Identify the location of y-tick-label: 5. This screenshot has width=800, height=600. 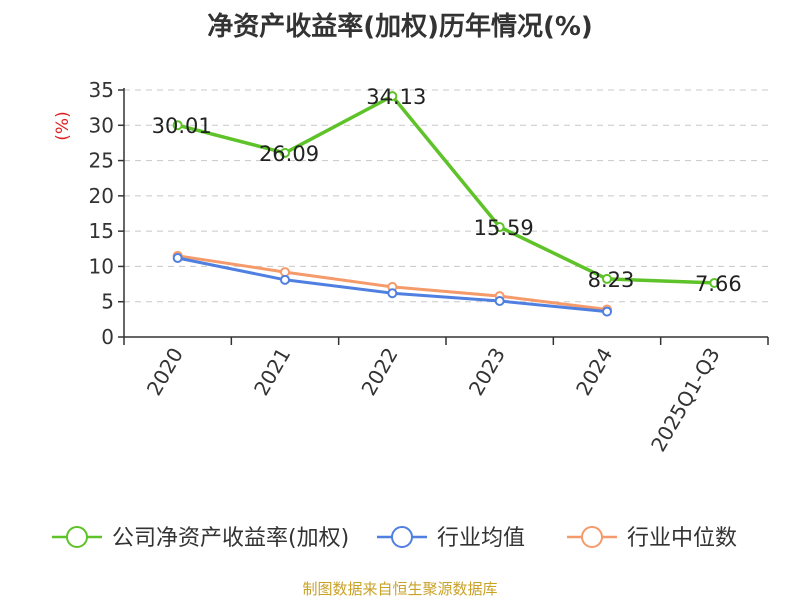
(107, 302).